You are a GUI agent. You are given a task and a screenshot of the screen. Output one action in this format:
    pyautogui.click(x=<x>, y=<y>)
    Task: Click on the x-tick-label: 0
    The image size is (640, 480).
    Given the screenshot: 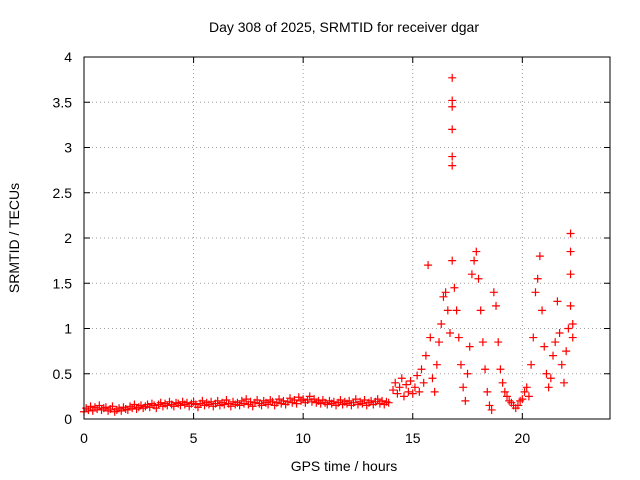 What is the action you would take?
    pyautogui.click(x=84, y=438)
    